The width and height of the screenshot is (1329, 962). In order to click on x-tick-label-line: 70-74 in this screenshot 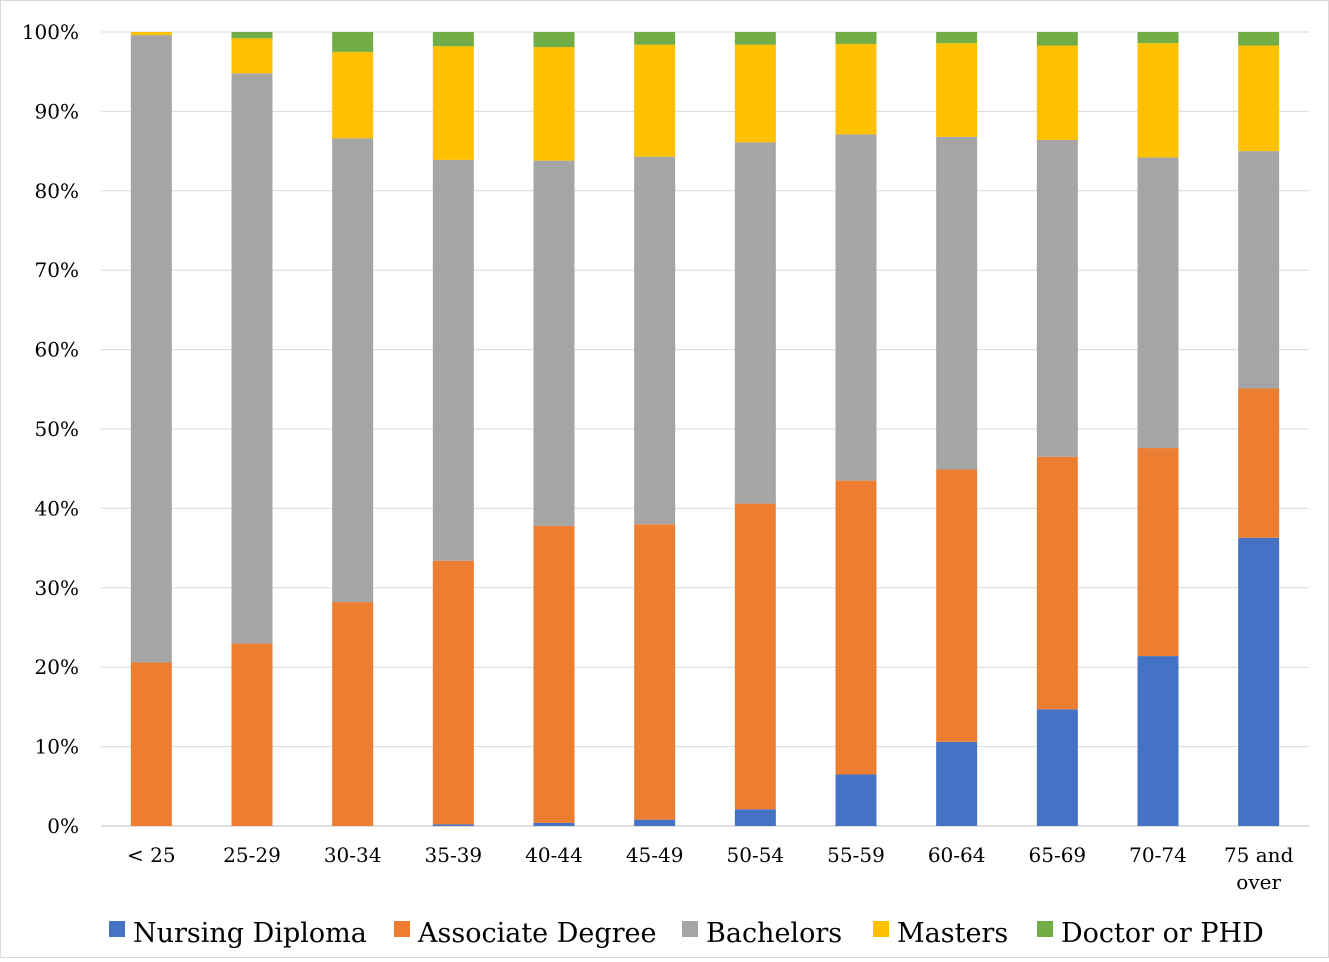, I will do `click(1158, 855)`.